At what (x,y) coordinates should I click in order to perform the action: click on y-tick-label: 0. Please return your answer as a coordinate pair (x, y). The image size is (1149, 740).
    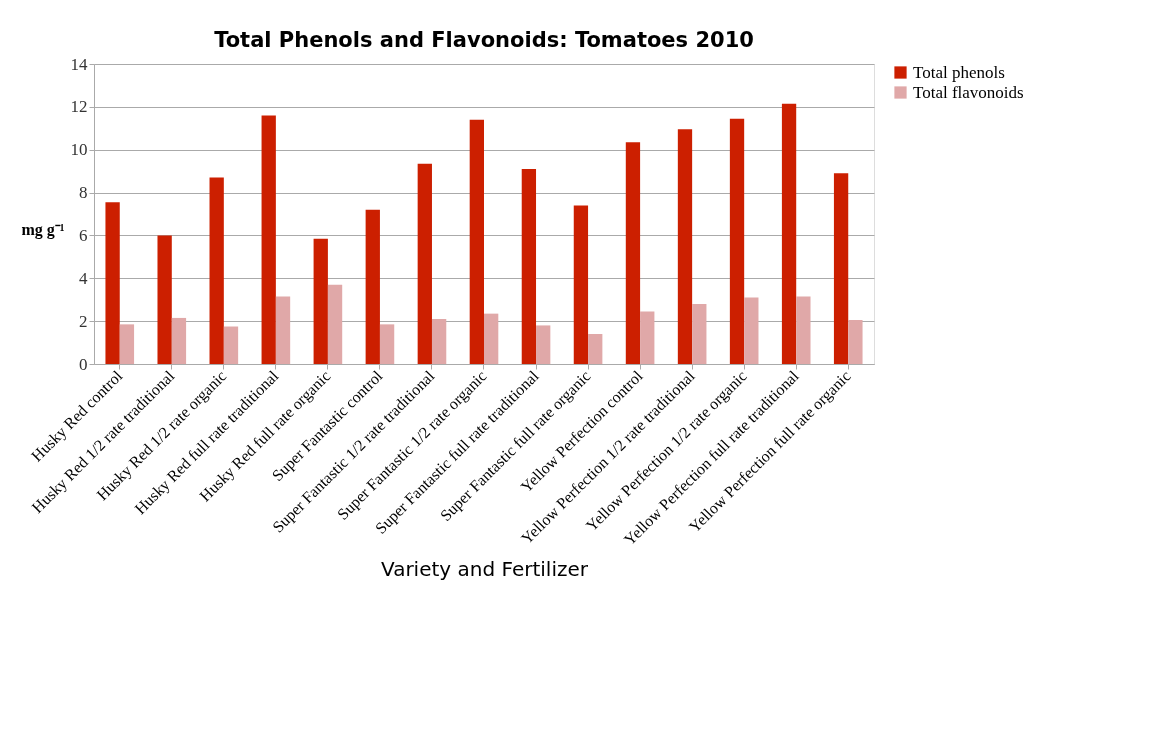
    Looking at the image, I should click on (83, 364).